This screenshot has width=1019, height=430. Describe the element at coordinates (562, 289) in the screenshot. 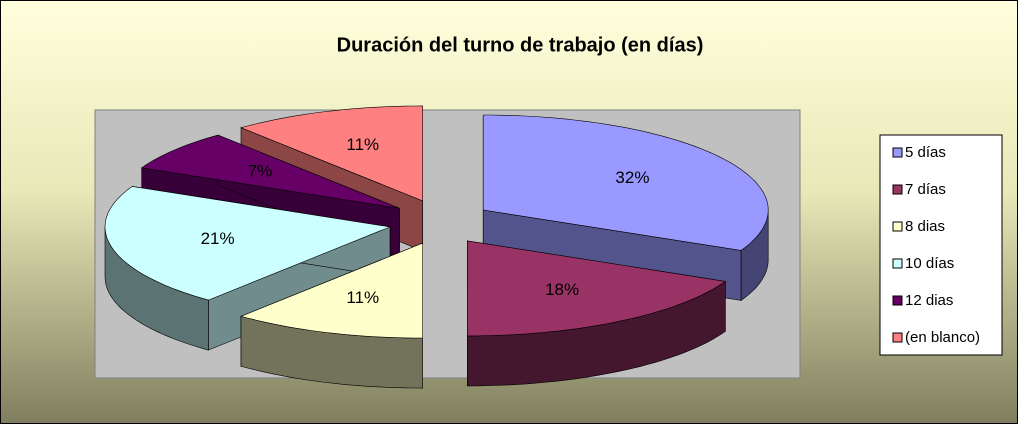

I see `data-label: 18%` at that location.